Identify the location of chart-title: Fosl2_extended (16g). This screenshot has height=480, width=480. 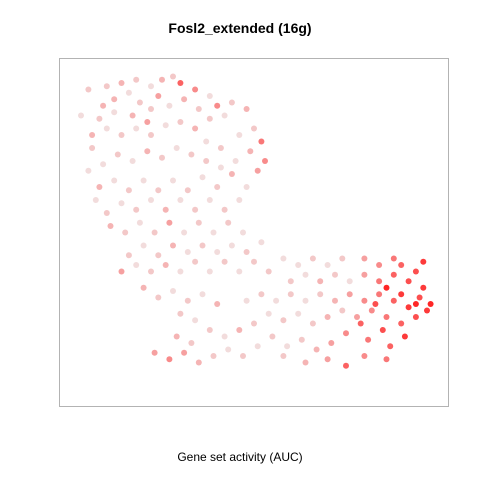
(240, 28).